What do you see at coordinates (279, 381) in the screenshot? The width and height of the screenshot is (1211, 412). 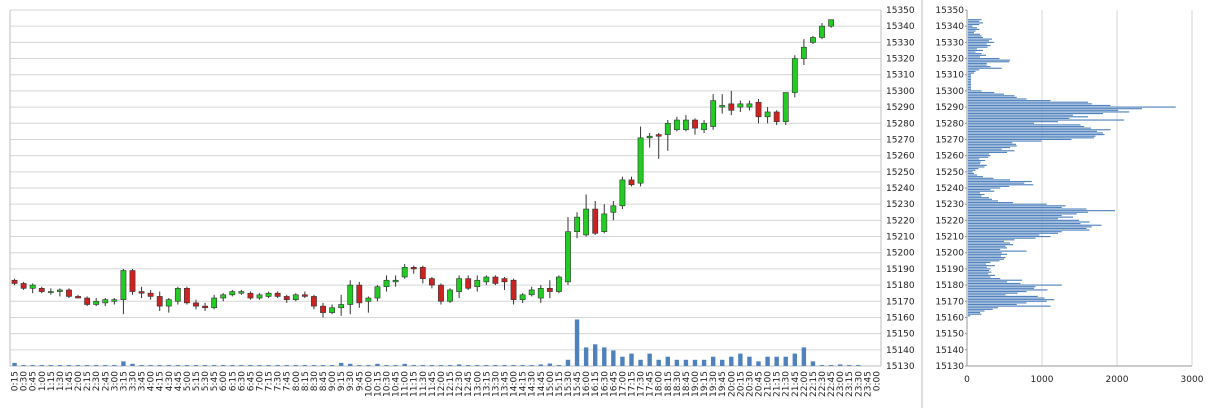 I see `x-tick-label: 7:30` at bounding box center [279, 381].